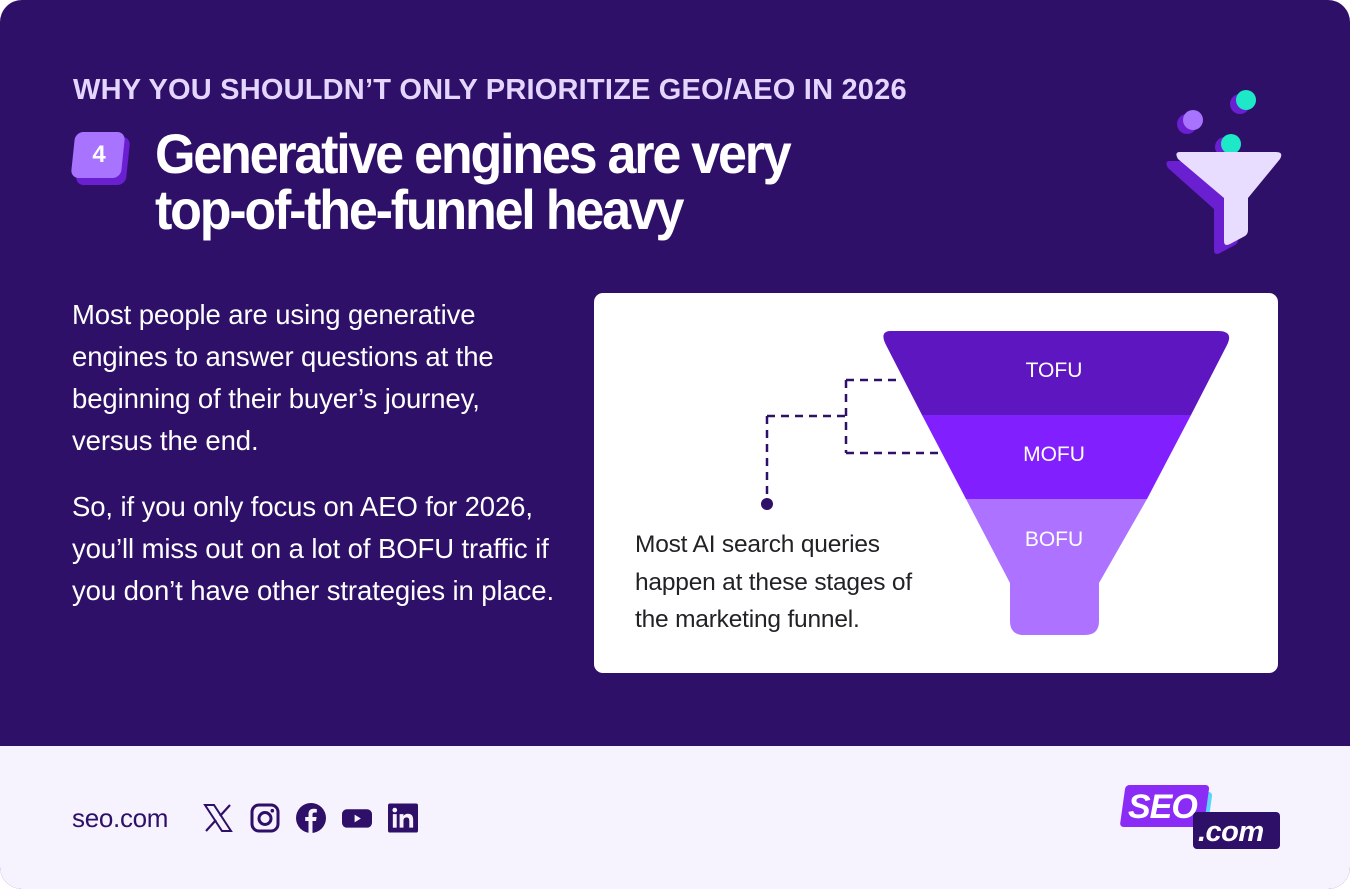 The image size is (1350, 890). What do you see at coordinates (1224, 172) in the screenshot?
I see `funnel-with-dots-icon` at bounding box center [1224, 172].